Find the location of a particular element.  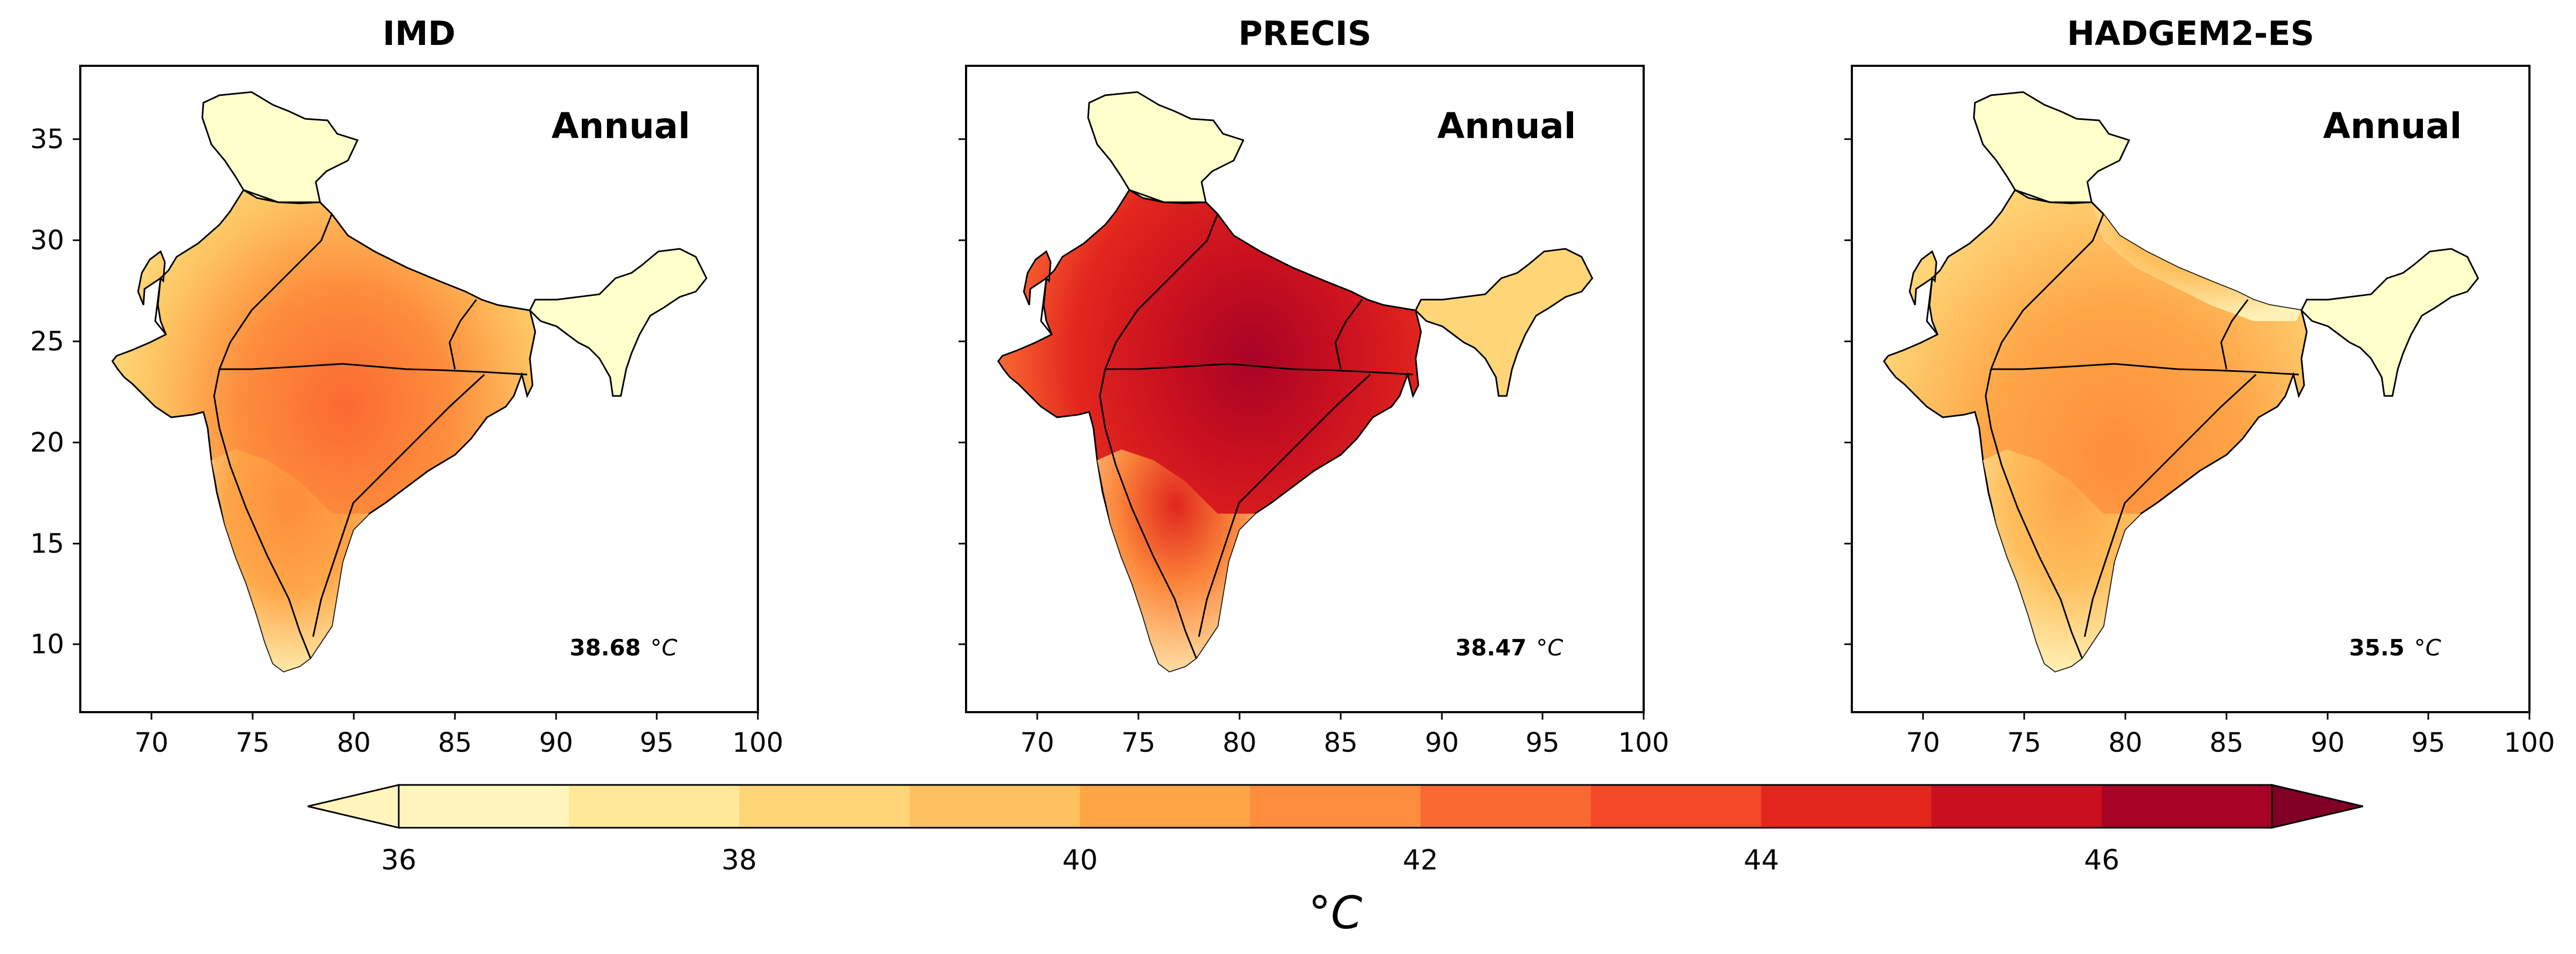

colorbar-tick-label: 40 is located at coordinates (1080, 860).